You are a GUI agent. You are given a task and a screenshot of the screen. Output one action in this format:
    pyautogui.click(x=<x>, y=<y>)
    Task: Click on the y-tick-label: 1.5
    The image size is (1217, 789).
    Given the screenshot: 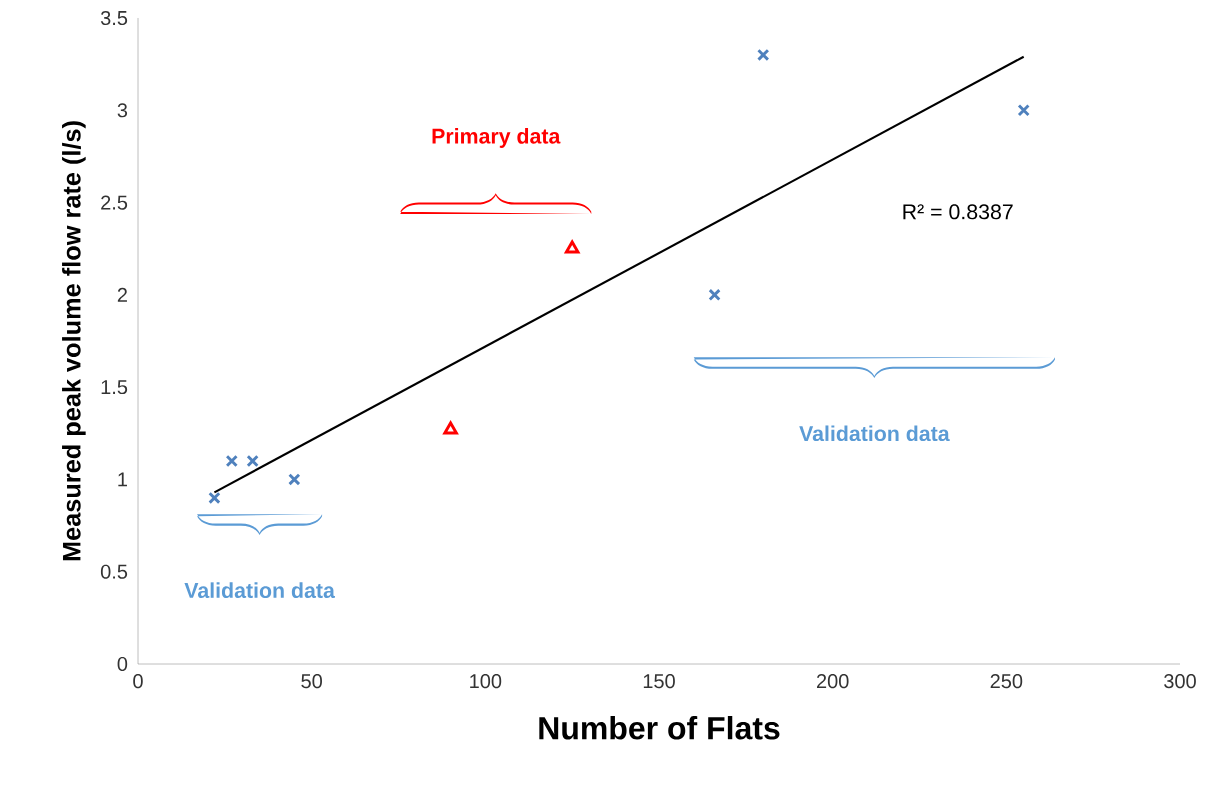 What is the action you would take?
    pyautogui.click(x=114, y=387)
    